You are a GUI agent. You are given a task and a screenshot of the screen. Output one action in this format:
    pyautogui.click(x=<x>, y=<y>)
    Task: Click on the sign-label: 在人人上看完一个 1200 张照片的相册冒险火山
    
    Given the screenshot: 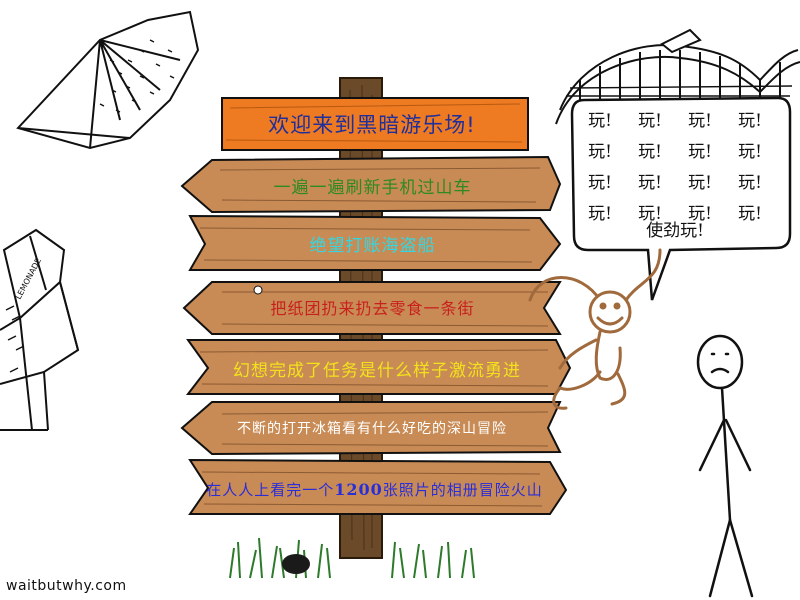 What is the action you would take?
    pyautogui.click(x=374, y=489)
    